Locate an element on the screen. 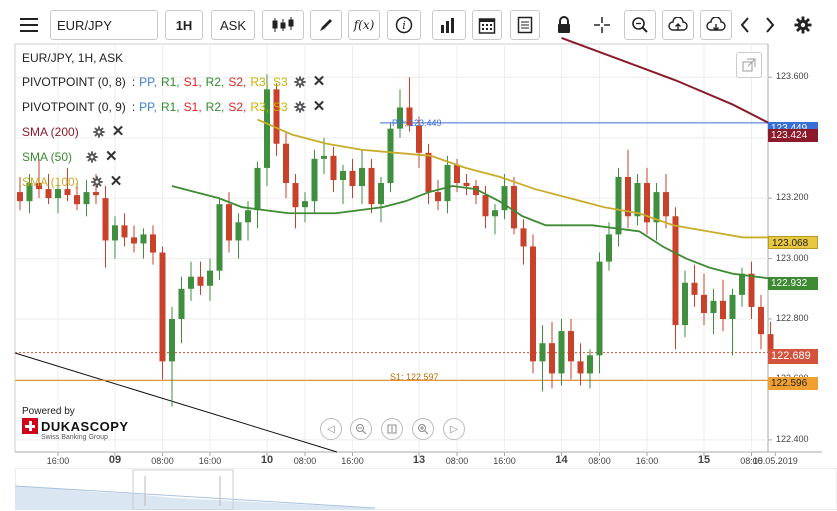 The width and height of the screenshot is (837, 511). candle-type-button is located at coordinates (283, 25).